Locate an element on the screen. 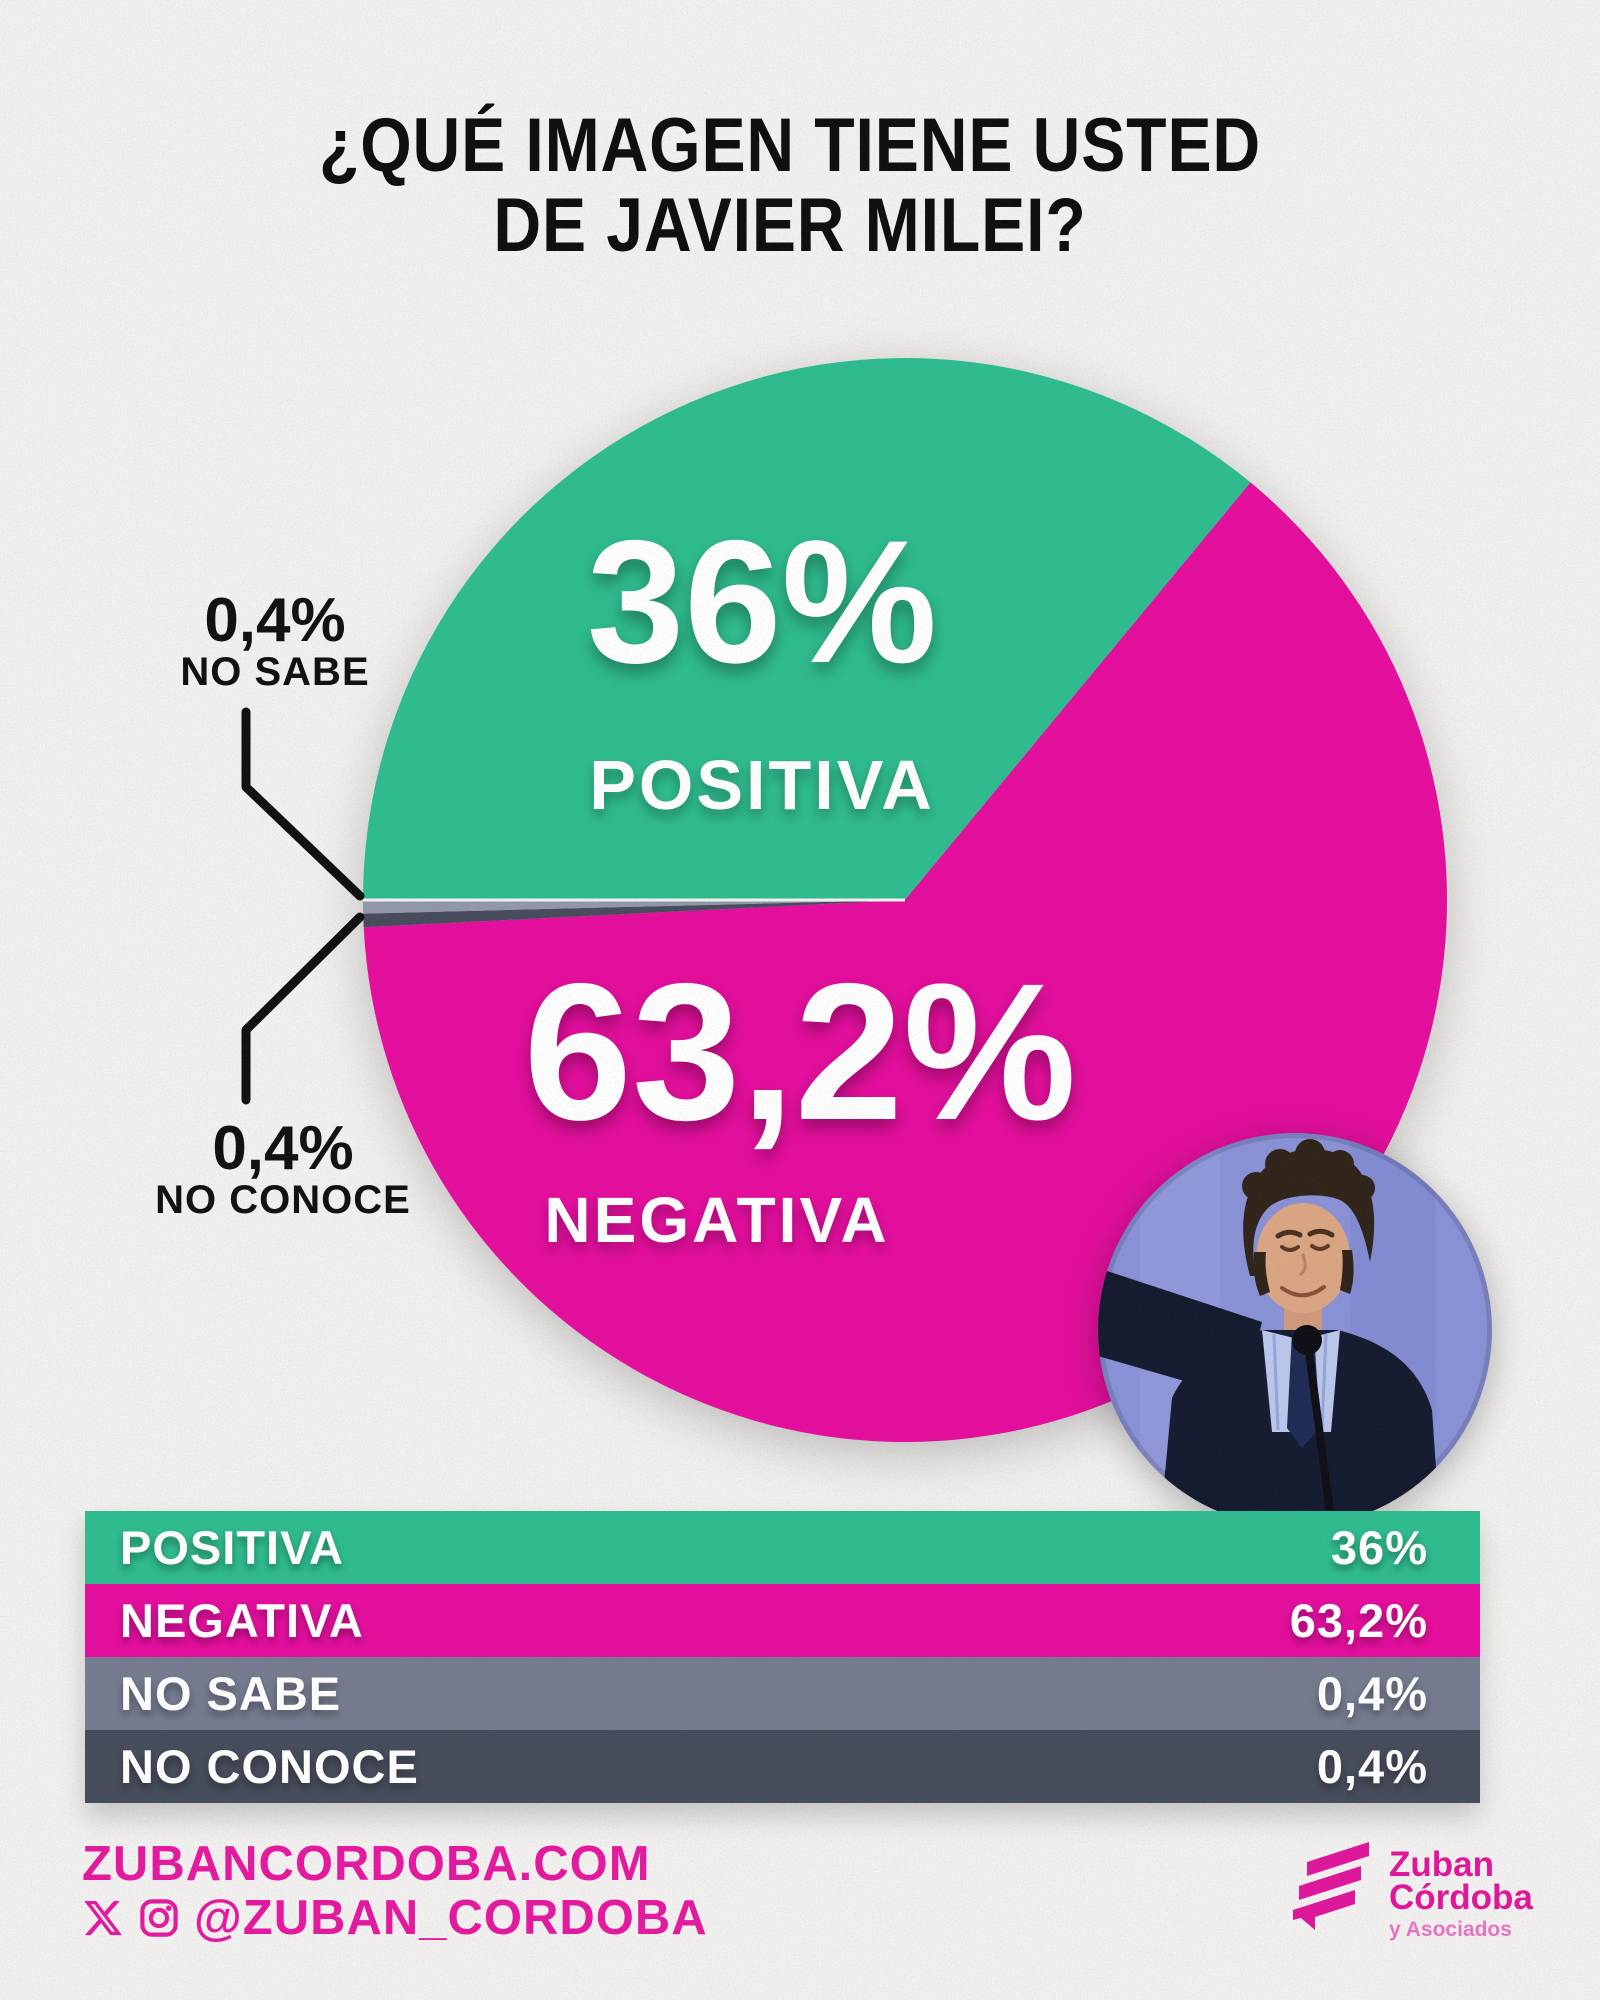 The image size is (1600, 2000). social-handle: @ZUBAN_CORDOBA is located at coordinates (451, 1918).